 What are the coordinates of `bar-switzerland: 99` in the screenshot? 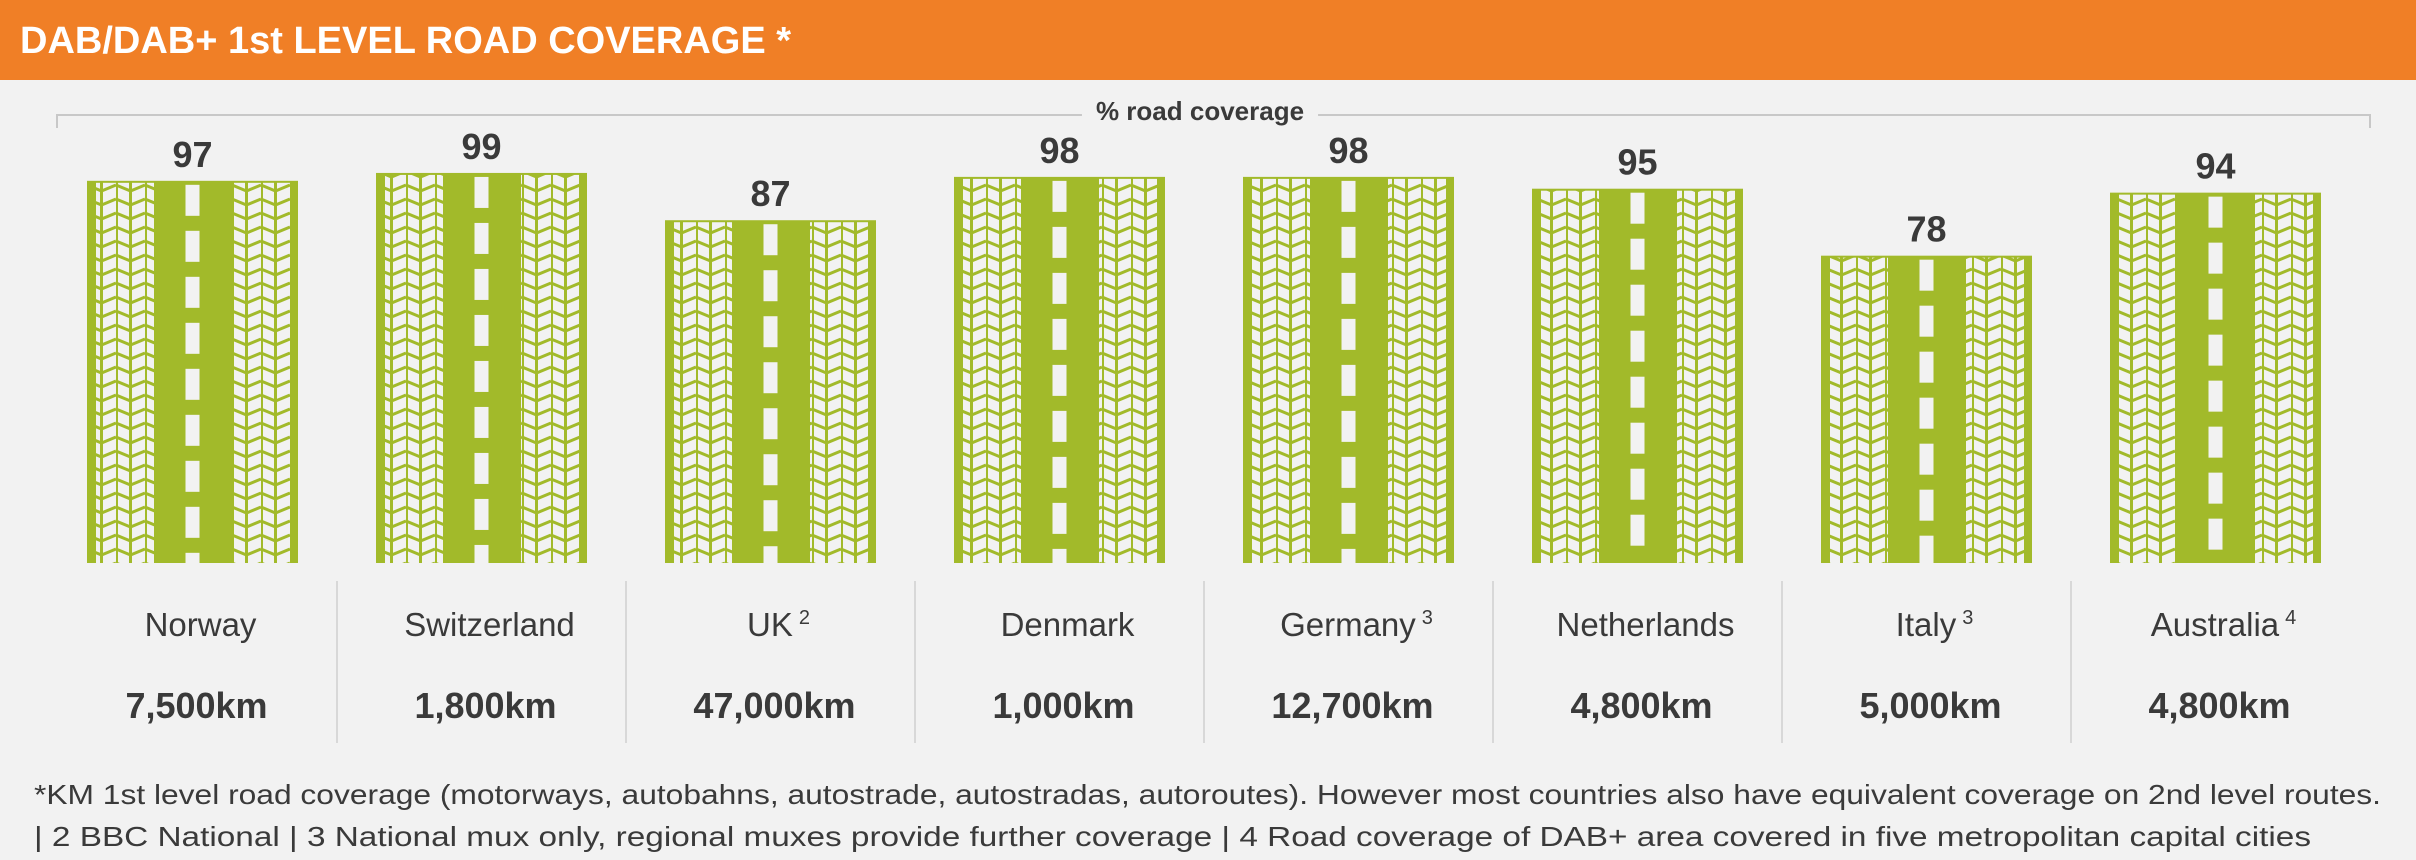 It's located at (481, 344).